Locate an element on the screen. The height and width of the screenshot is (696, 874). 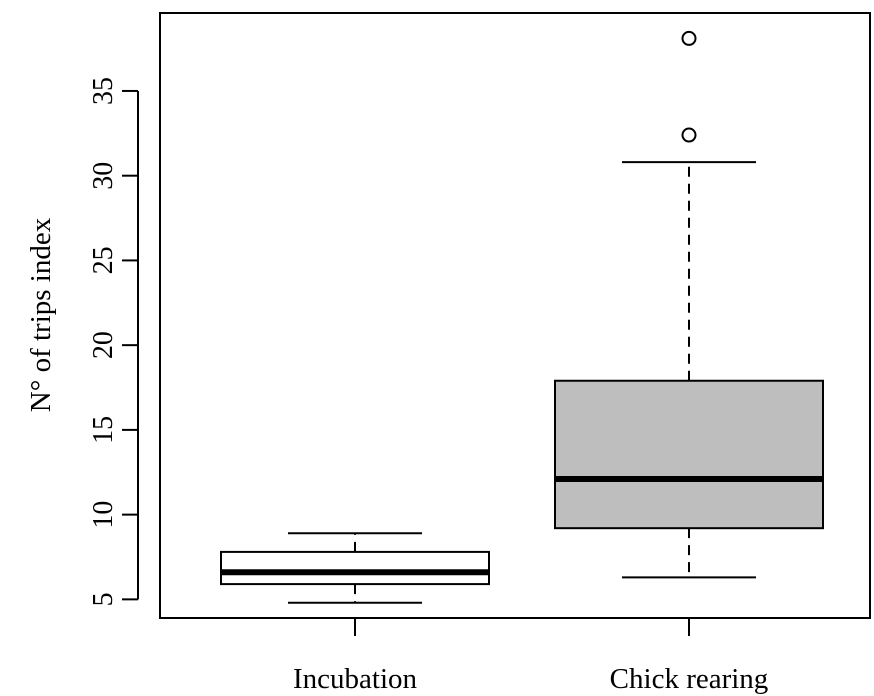
y-axis-title: N° of trips index is located at coordinates (41, 314).